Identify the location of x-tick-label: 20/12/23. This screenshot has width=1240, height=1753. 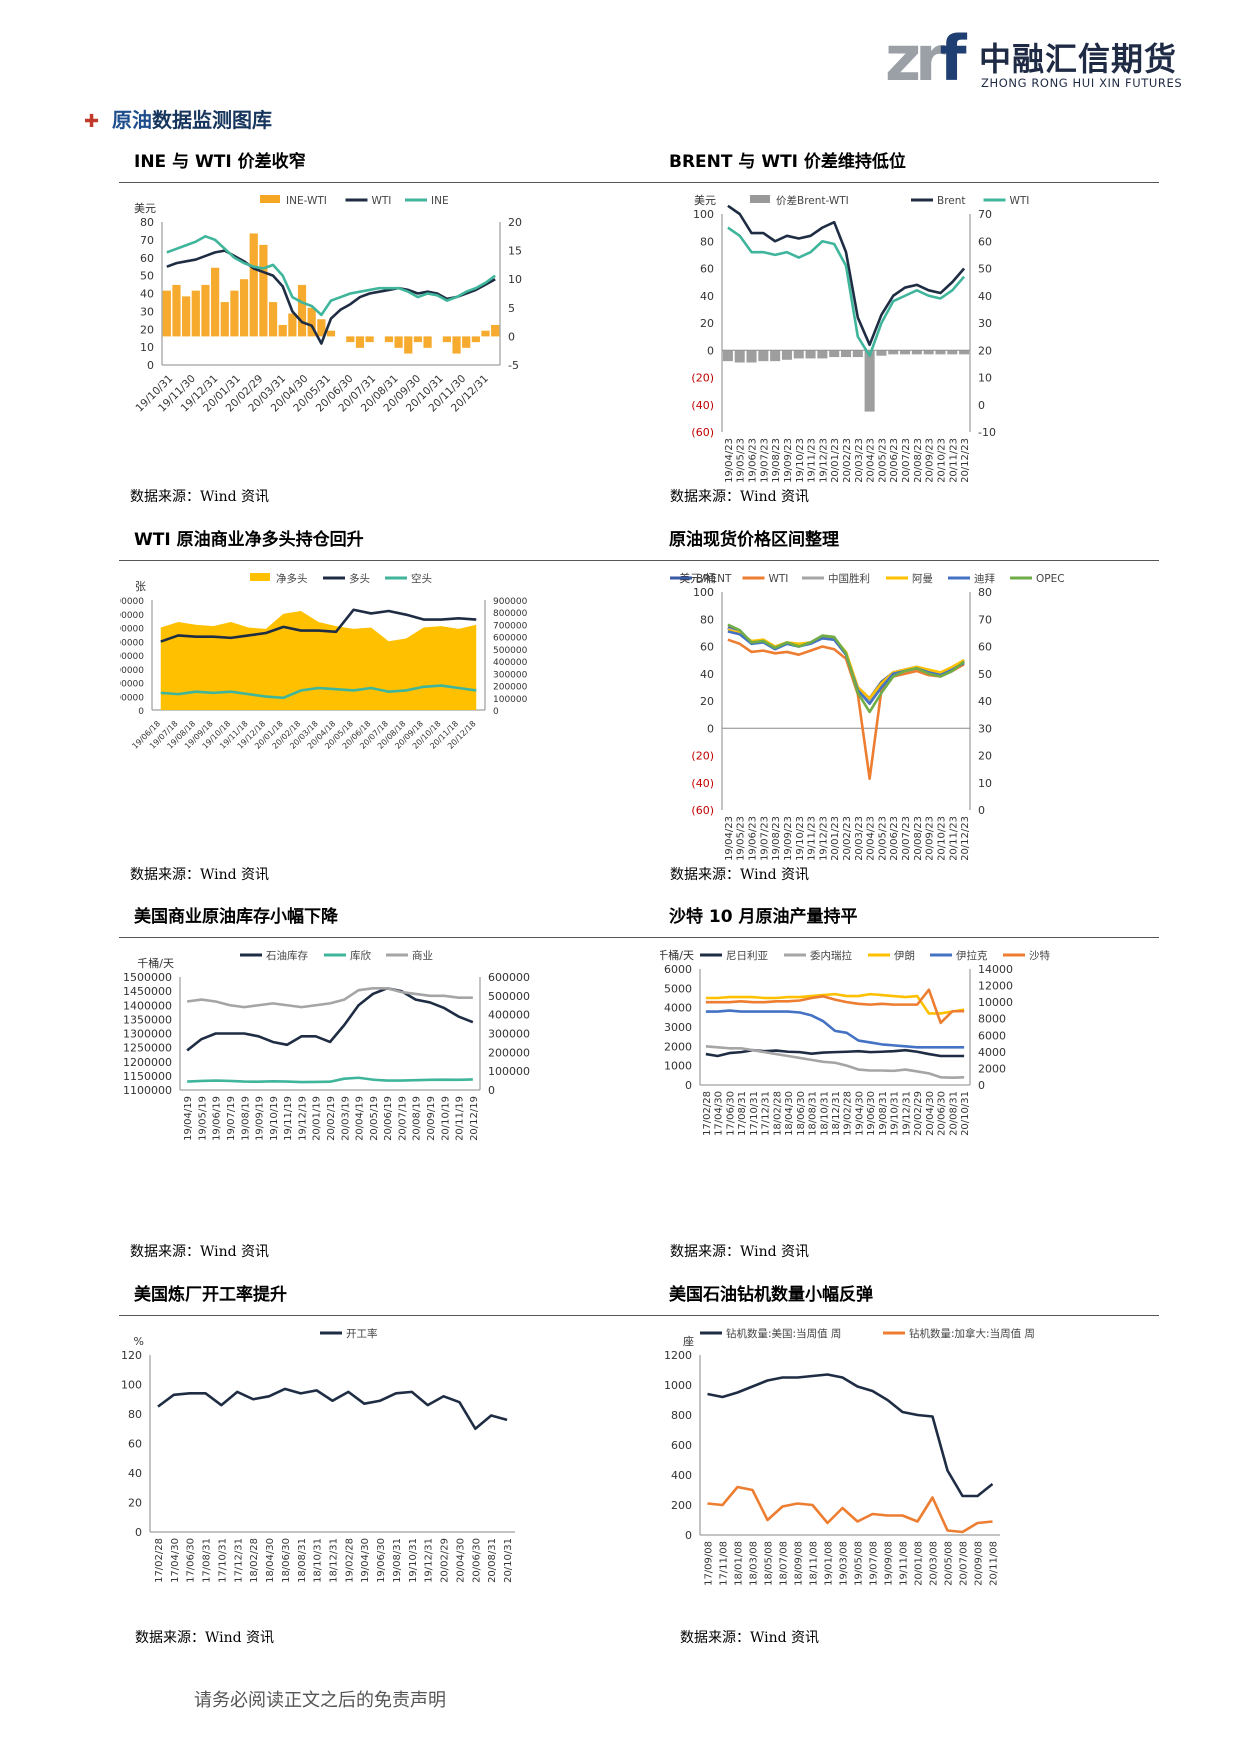
(965, 460).